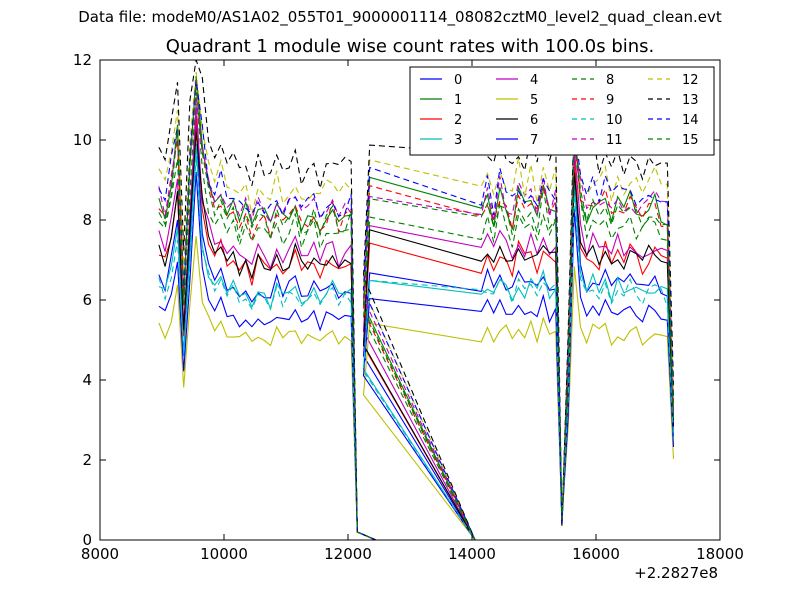  What do you see at coordinates (224, 554) in the screenshot?
I see `x-tick-label: 10000` at bounding box center [224, 554].